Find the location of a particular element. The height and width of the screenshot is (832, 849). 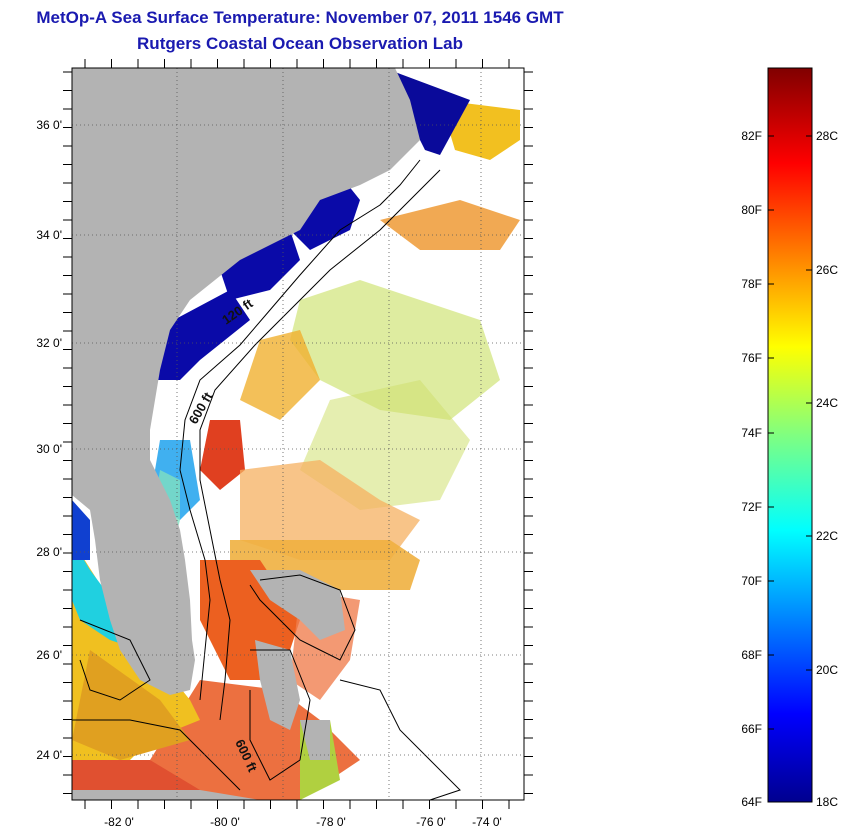

colorbar-c-label: 28C is located at coordinates (827, 136).